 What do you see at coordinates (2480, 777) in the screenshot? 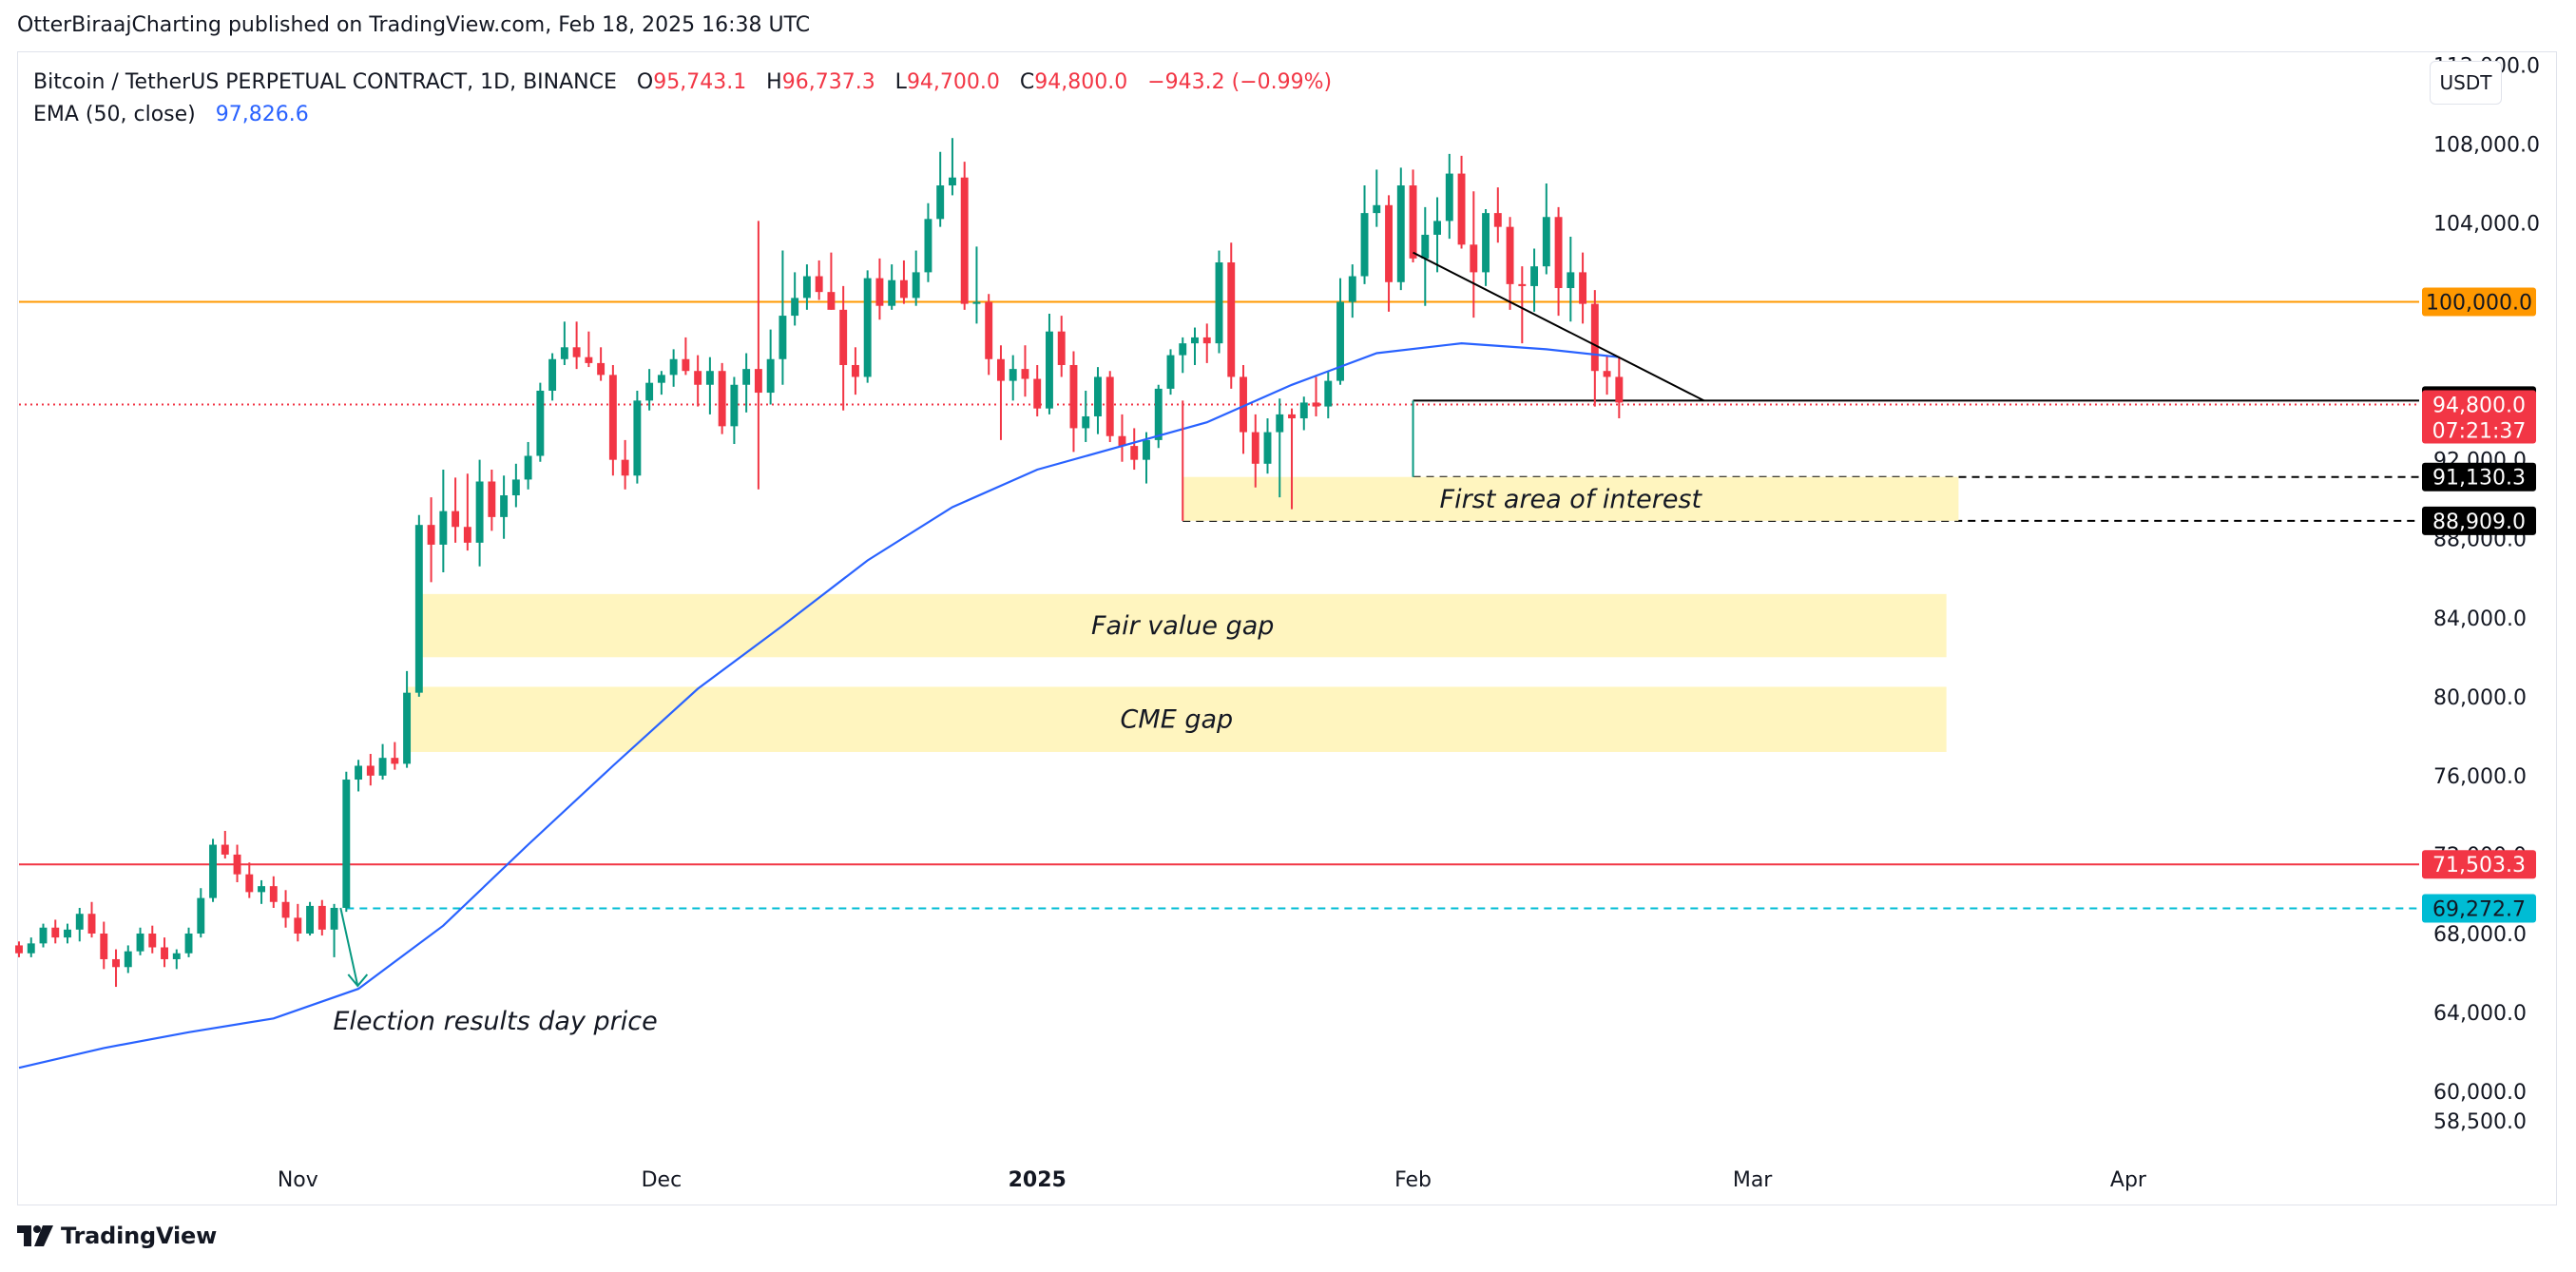
I see `price-tick-label: 76,000.0` at bounding box center [2480, 777].